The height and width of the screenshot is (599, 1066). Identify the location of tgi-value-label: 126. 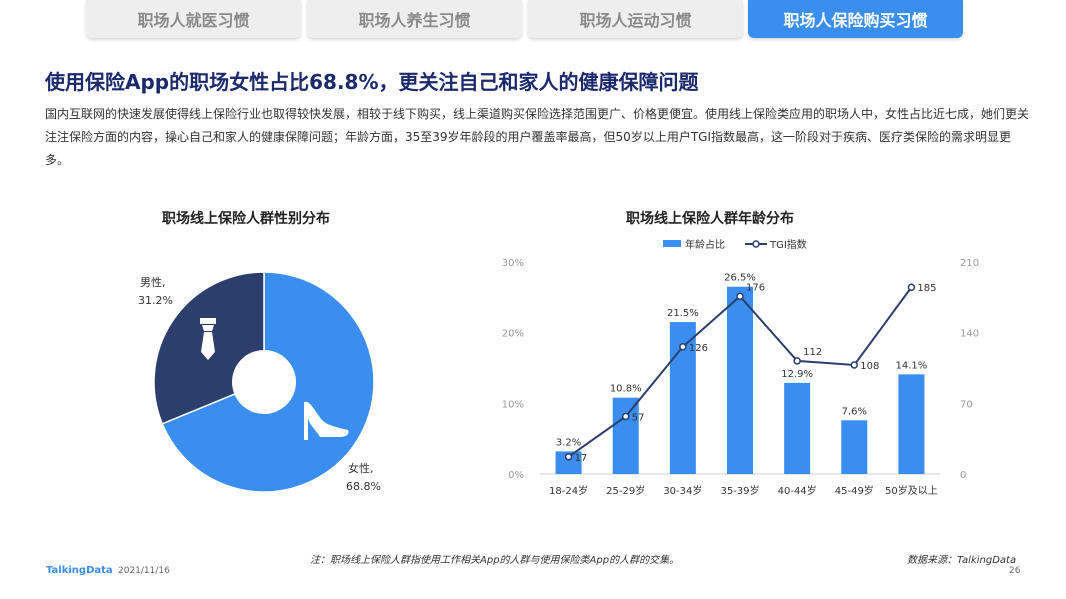
(698, 348).